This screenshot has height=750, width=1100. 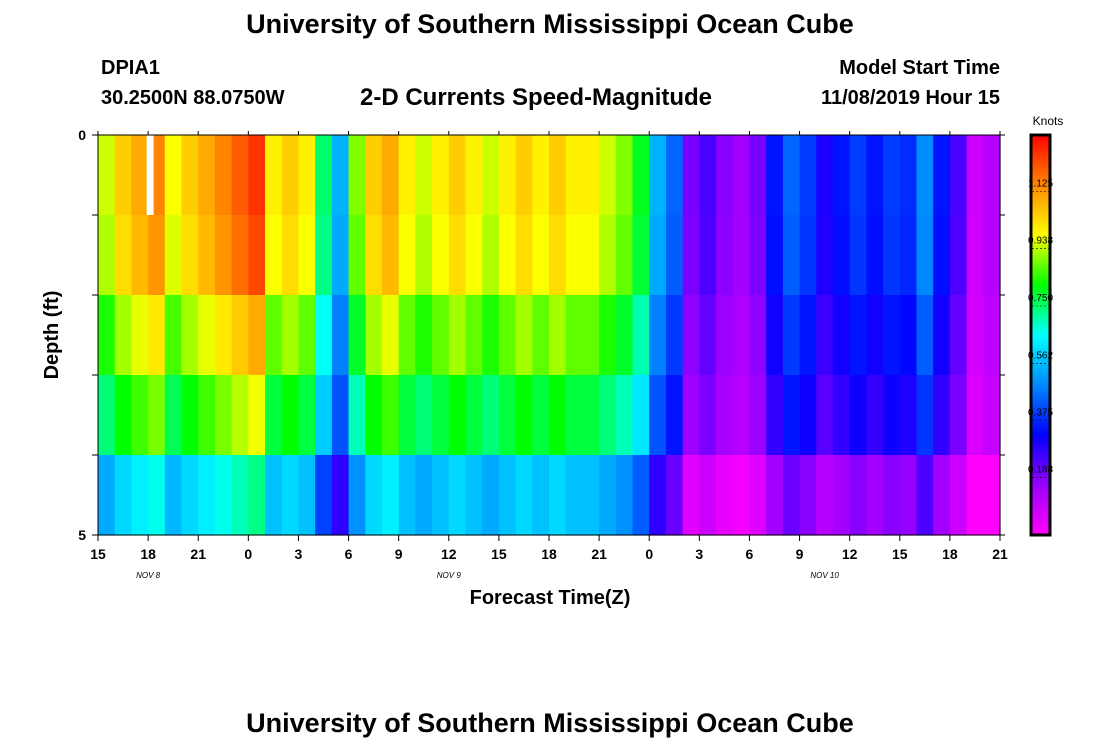 What do you see at coordinates (449, 575) in the screenshot?
I see `day-label: NOV 9` at bounding box center [449, 575].